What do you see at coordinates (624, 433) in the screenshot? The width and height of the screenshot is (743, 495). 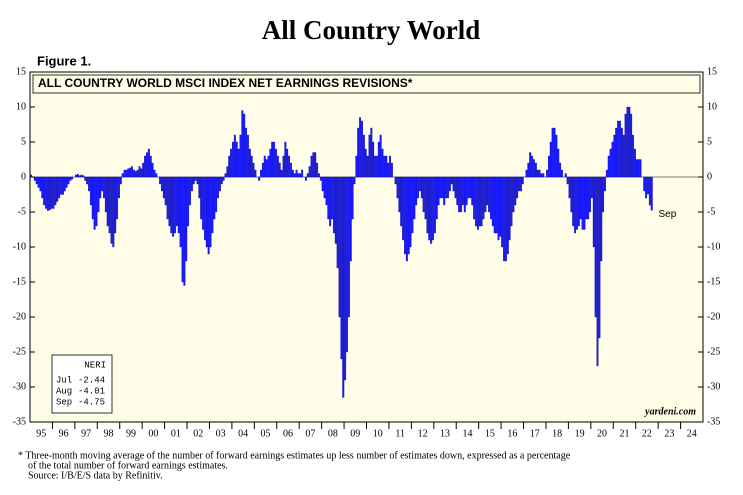 I see `x-tick-label: 21` at bounding box center [624, 433].